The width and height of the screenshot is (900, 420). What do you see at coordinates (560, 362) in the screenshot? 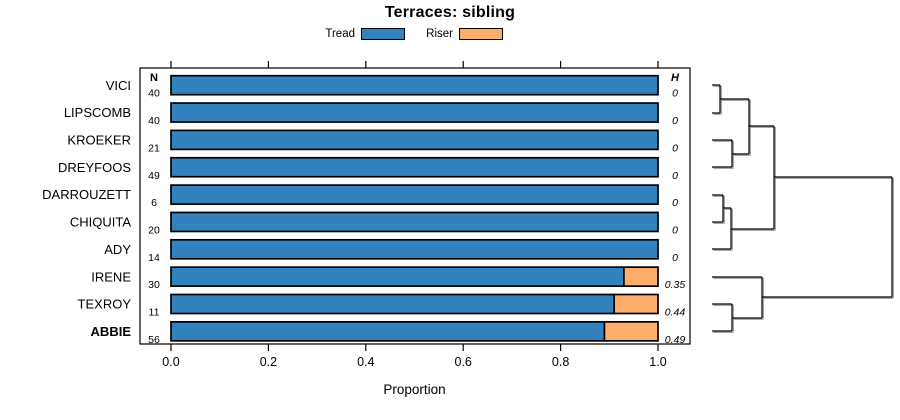
I see `x-tick-label: 0.8` at bounding box center [560, 362].